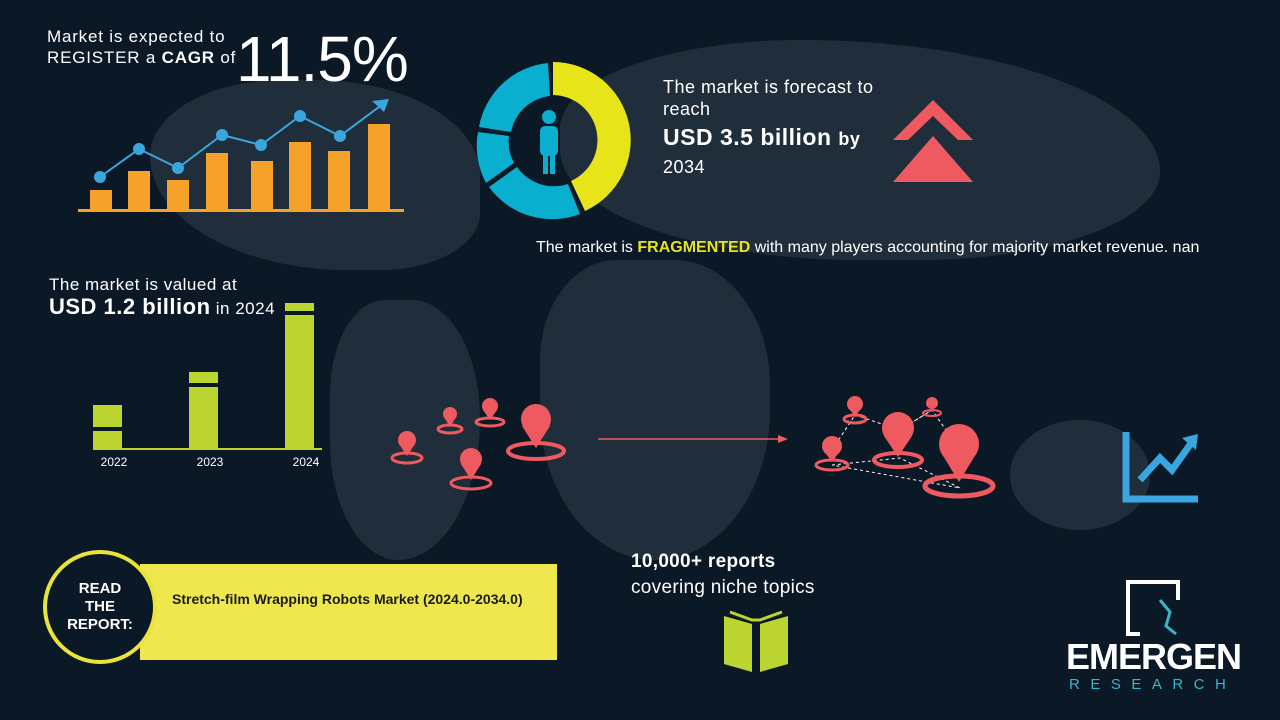 Image resolution: width=1280 pixels, height=720 pixels. What do you see at coordinates (299, 376) in the screenshot?
I see `bar-2024` at bounding box center [299, 376].